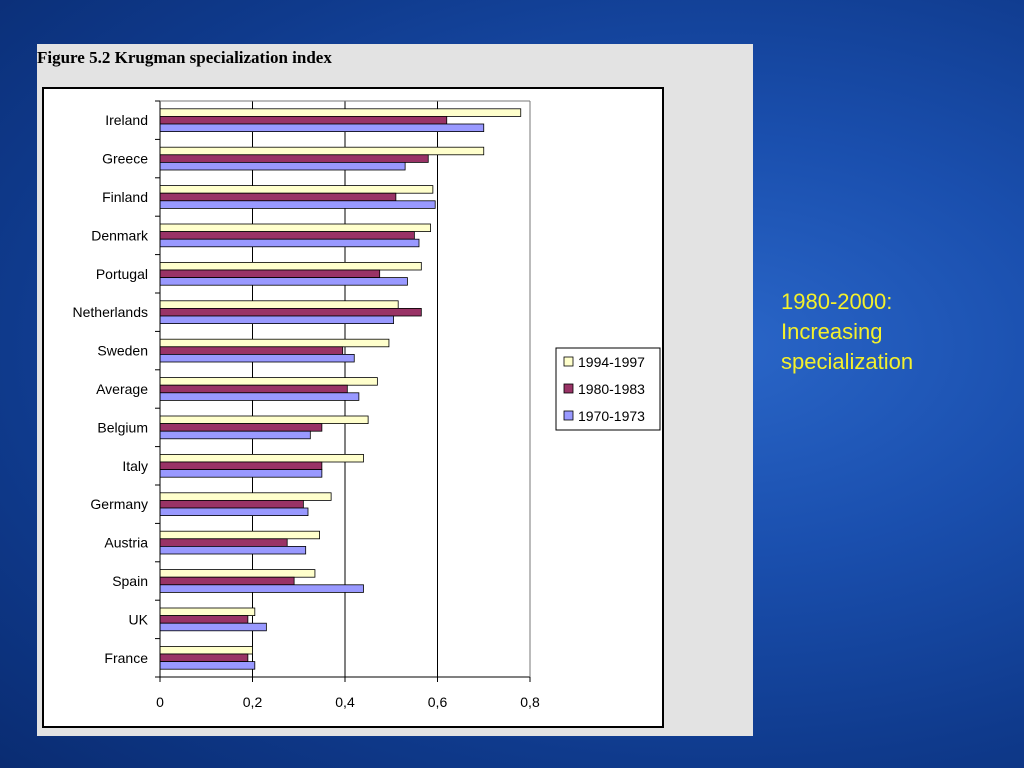 This screenshot has height=768, width=1024. I want to click on category-label: Spain, so click(130, 581).